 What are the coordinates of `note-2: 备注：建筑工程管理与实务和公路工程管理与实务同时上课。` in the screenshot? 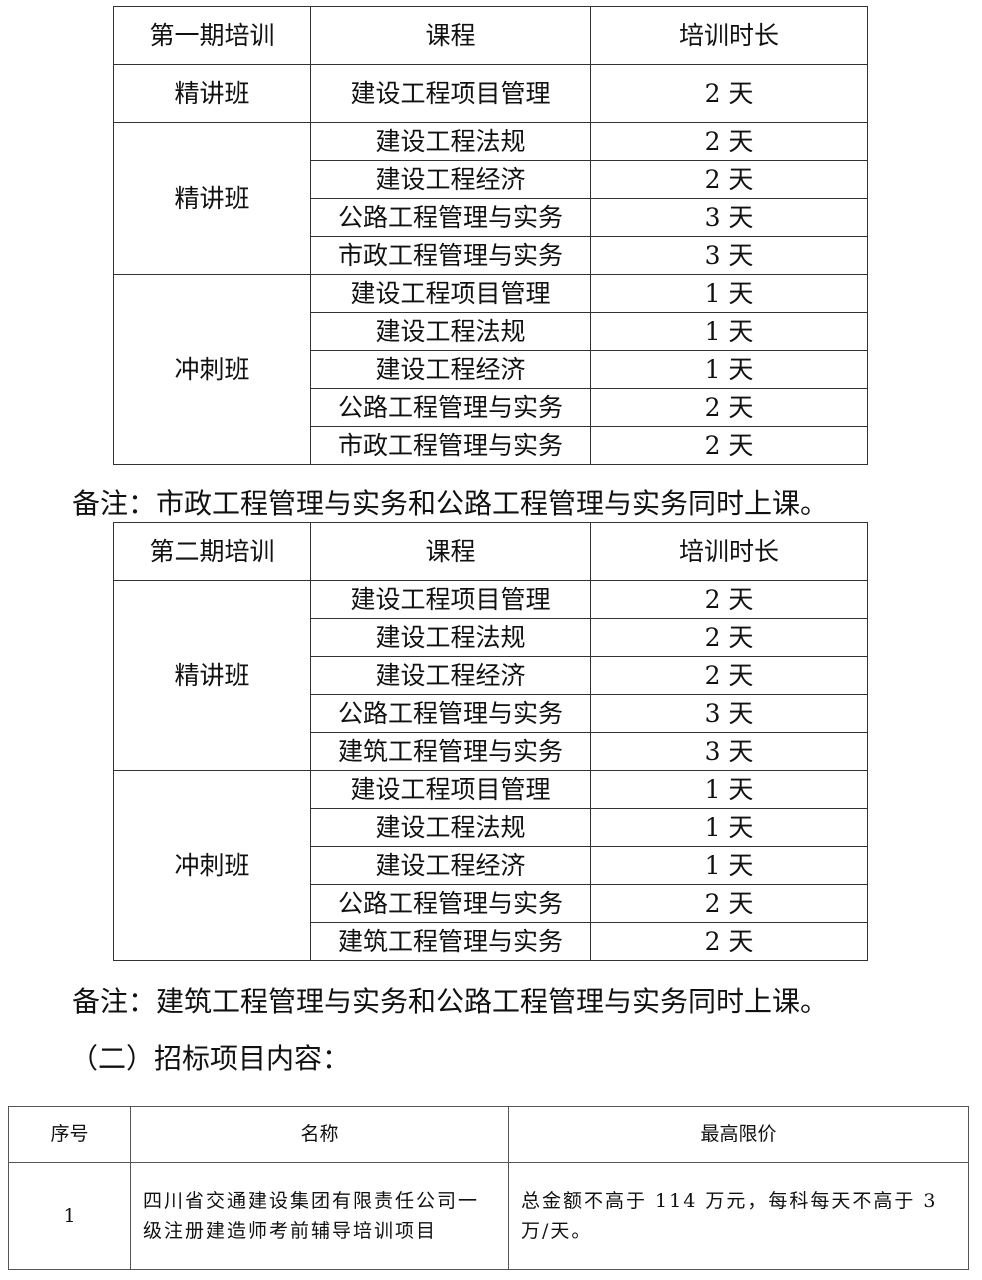 It's located at (450, 1001).